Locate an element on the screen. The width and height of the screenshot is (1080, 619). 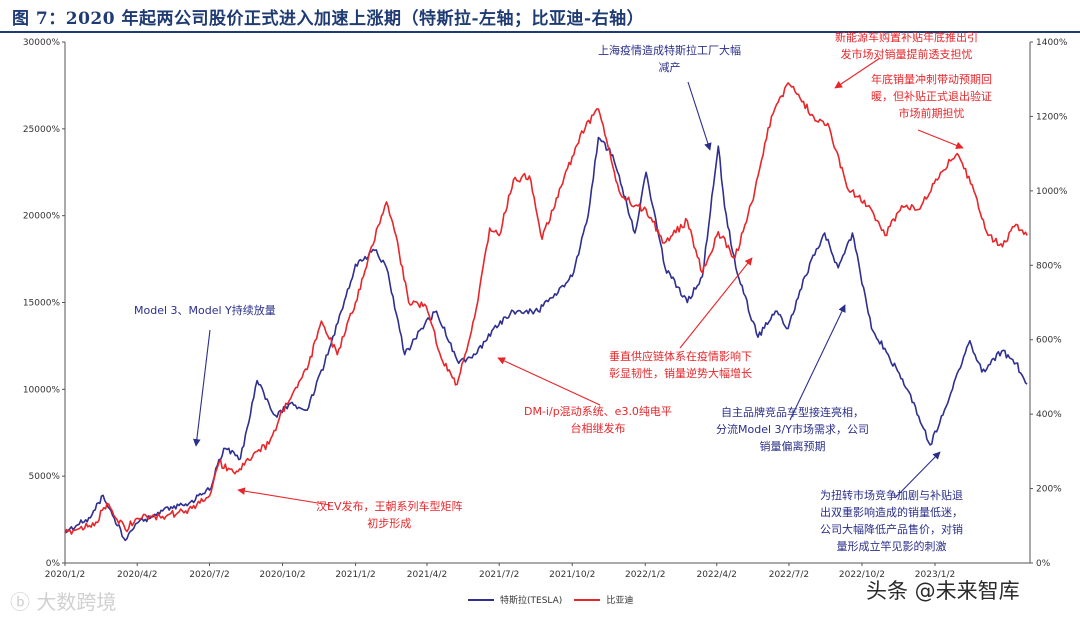
x-tick-label: 2020/1/2 is located at coordinates (65, 575).